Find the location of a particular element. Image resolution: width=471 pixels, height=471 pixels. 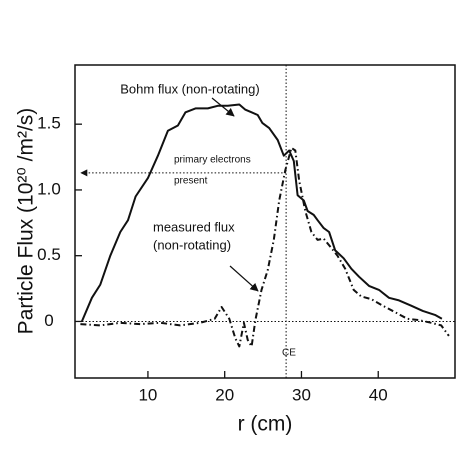

annotation: measured flux is located at coordinates (194, 226).